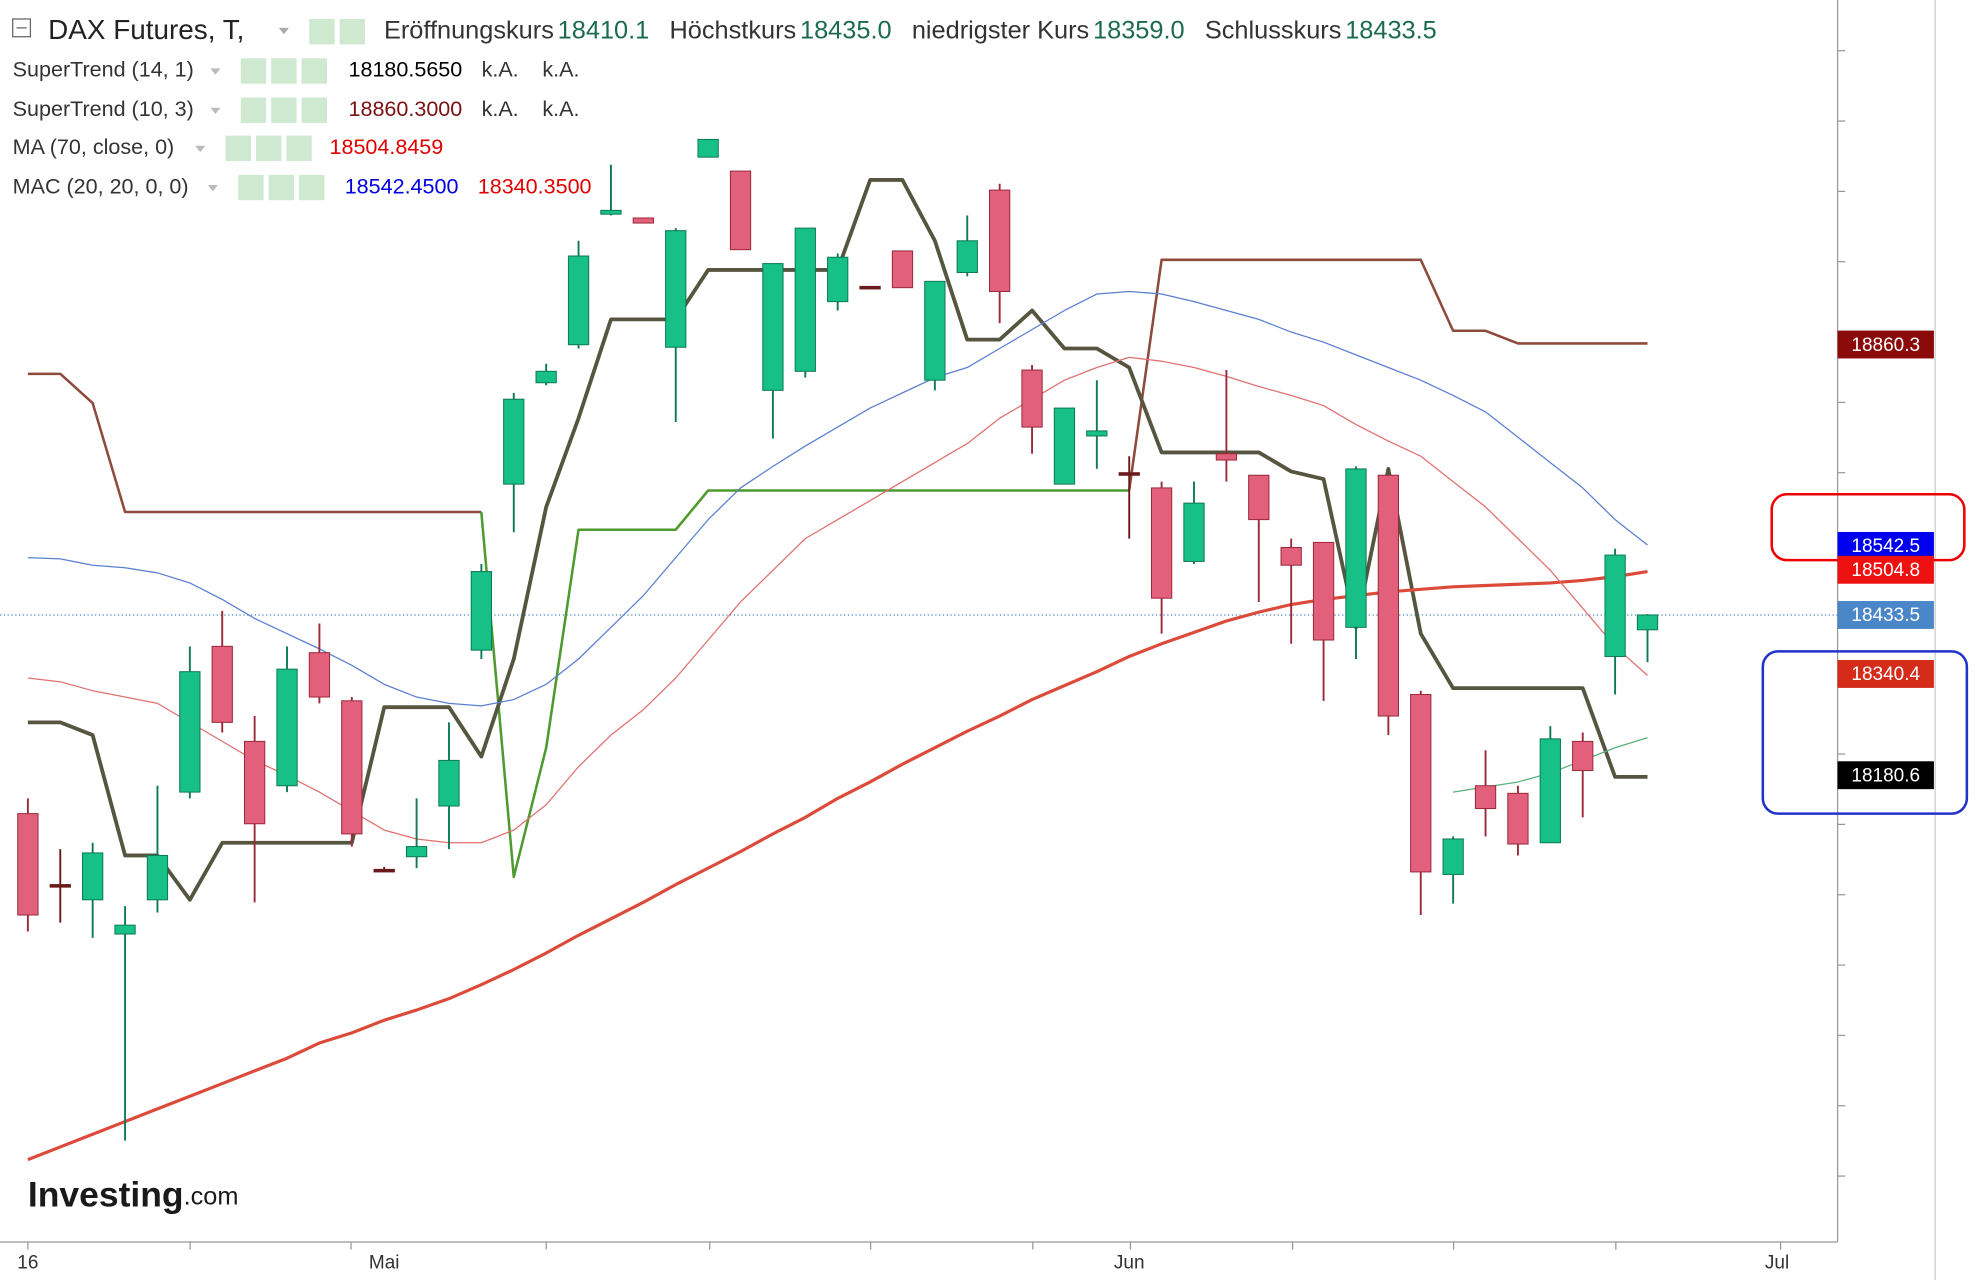 This screenshot has width=1977, height=1280. Describe the element at coordinates (384, 1263) in the screenshot. I see `x-tick-label: Mai` at that location.